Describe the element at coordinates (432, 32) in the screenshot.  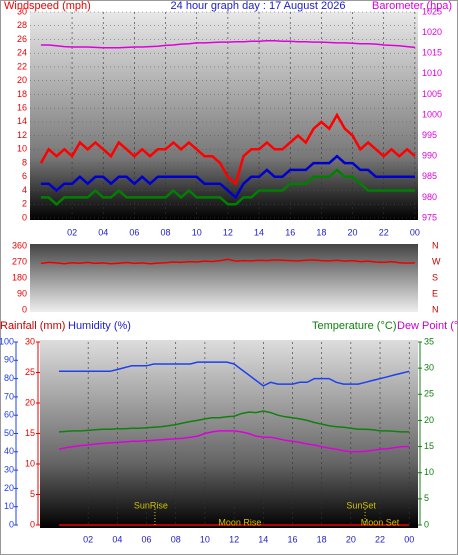
I see `y2-tick-label: 1020` at that location.